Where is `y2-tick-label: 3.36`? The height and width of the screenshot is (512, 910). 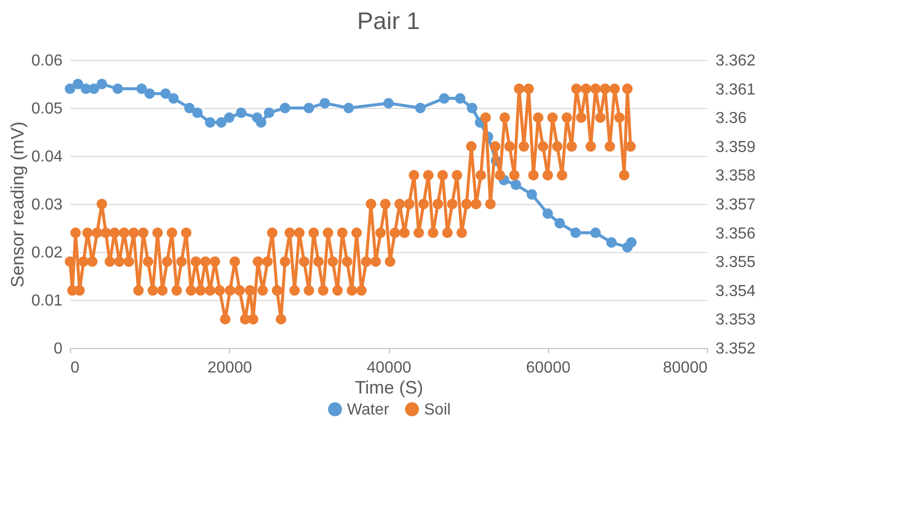 y2-tick-label: 3.36 is located at coordinates (731, 119).